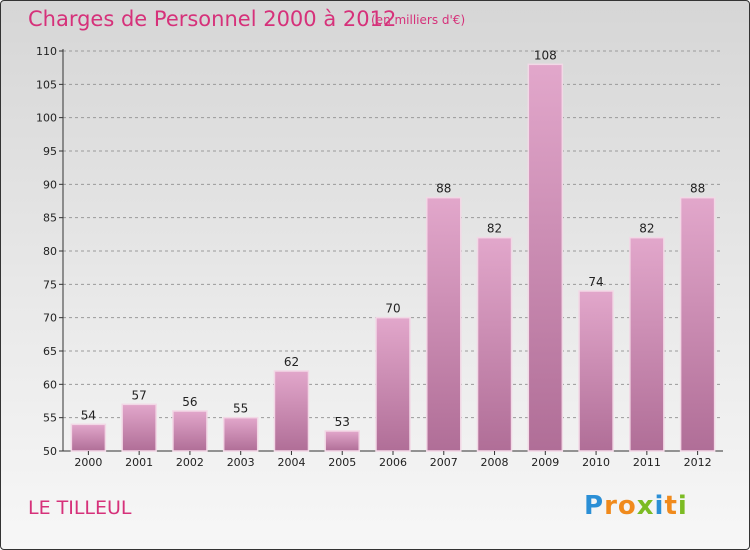 This screenshot has width=750, height=550. Describe the element at coordinates (595, 282) in the screenshot. I see `data-label: 74` at that location.